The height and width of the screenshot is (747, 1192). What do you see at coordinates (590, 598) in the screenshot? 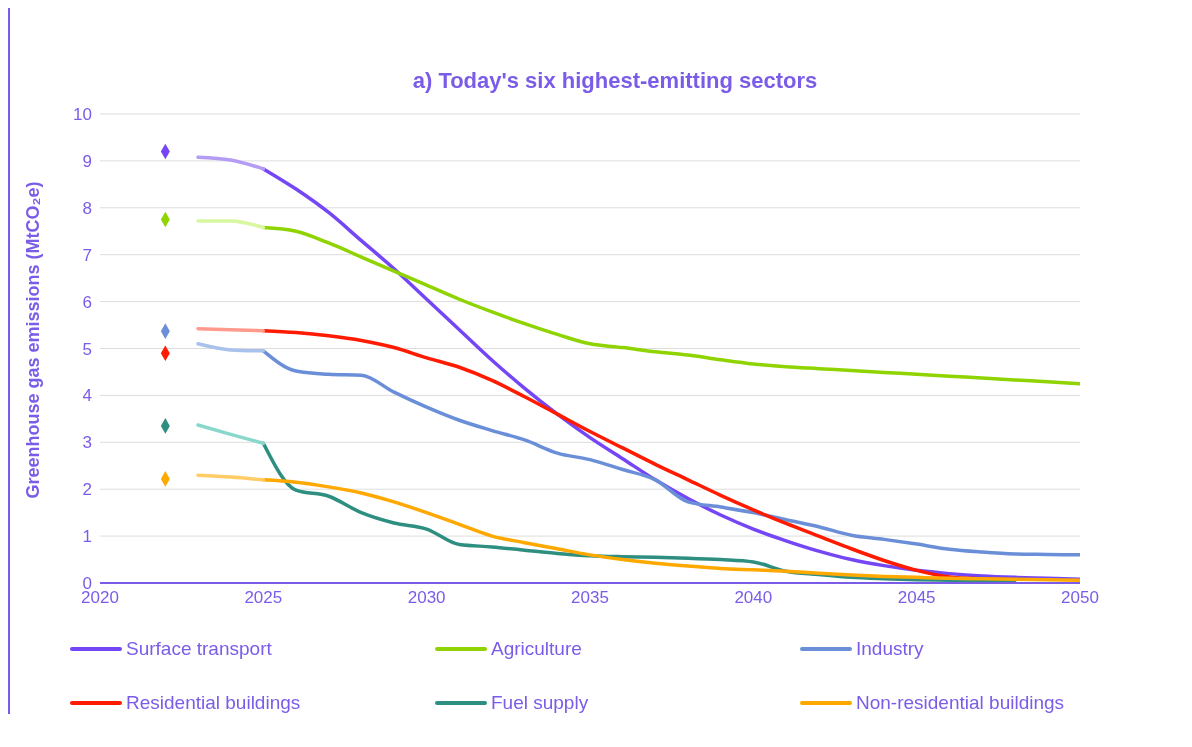
I see `x-tick-label: 2035` at bounding box center [590, 598].